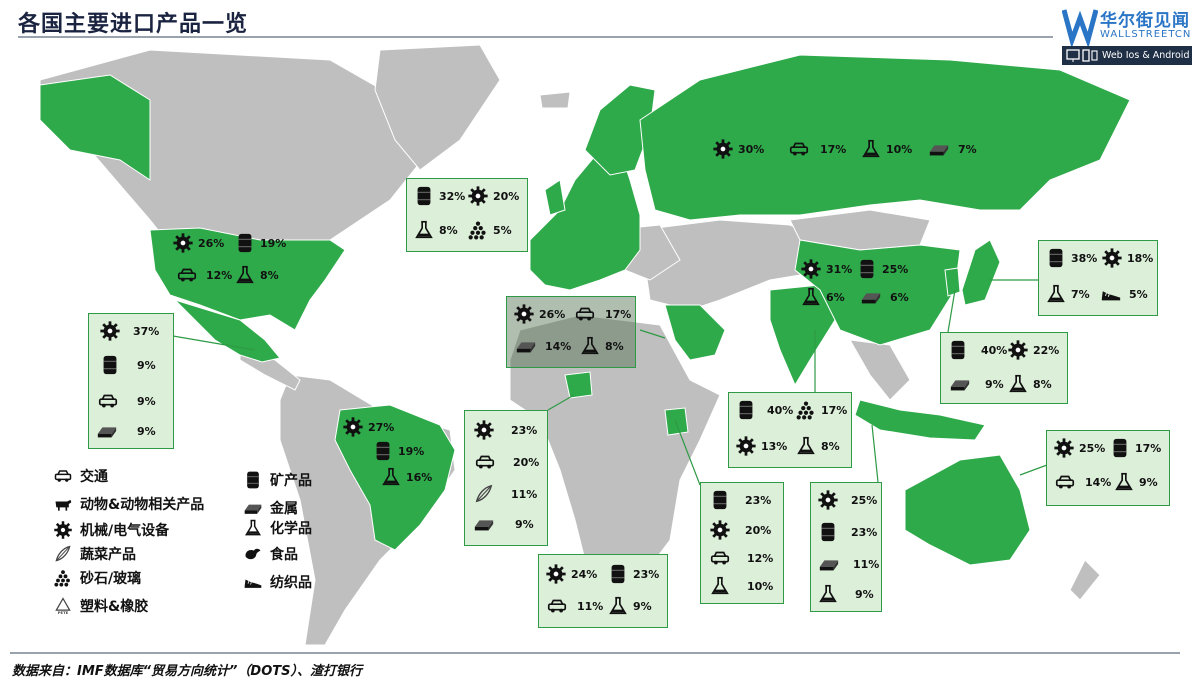  I want to click on korea-item-2: 9%, so click(974, 384).